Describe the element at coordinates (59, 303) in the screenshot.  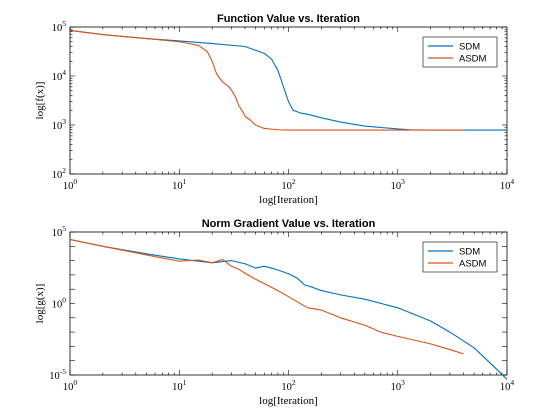
I see `y-tick-label: 10⁰` at that location.